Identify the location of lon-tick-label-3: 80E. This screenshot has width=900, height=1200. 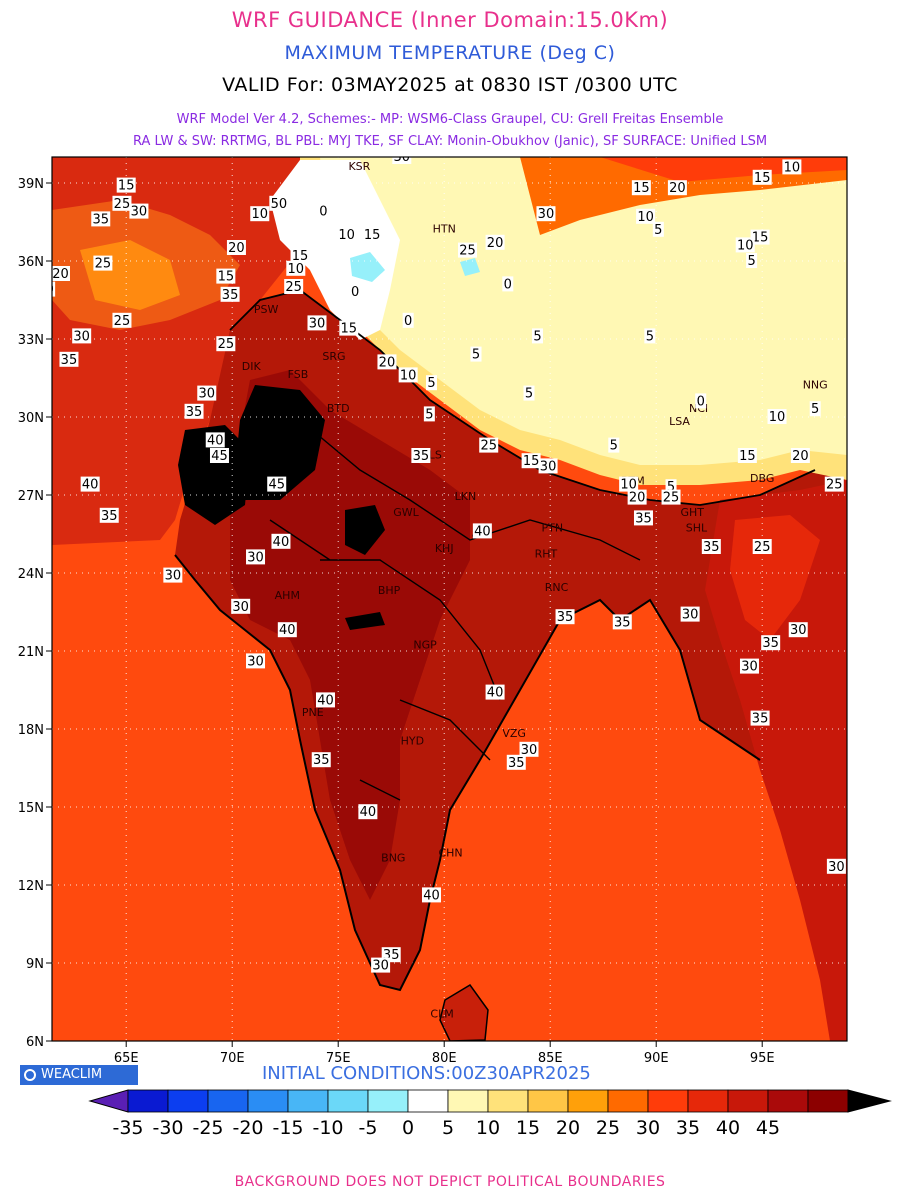
(444, 1058).